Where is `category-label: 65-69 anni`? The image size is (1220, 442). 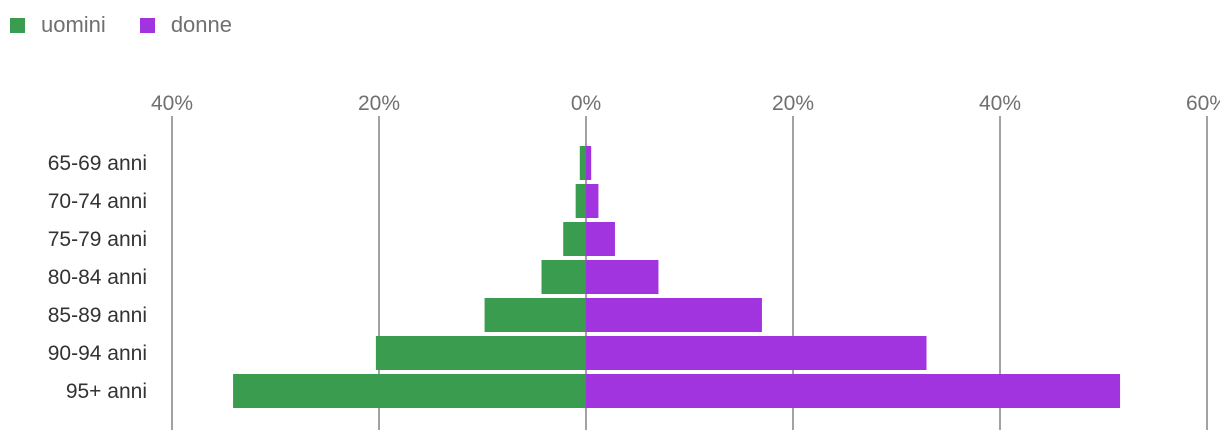
category-label: 65-69 anni is located at coordinates (97, 163).